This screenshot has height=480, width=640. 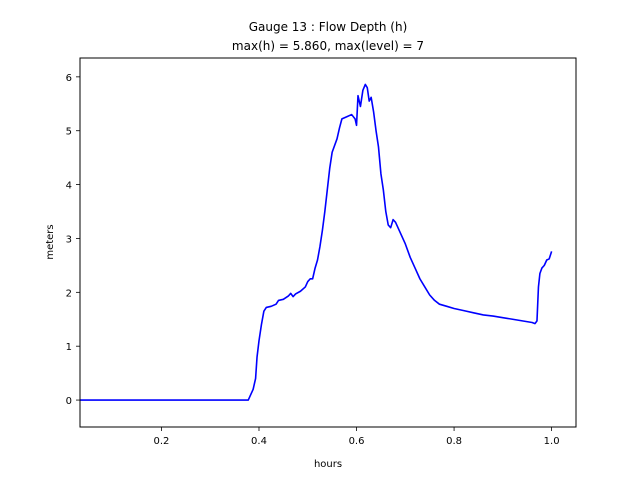 I want to click on chart-title-line-1: Gauge 13 : Flow Depth (h), so click(x=328, y=27).